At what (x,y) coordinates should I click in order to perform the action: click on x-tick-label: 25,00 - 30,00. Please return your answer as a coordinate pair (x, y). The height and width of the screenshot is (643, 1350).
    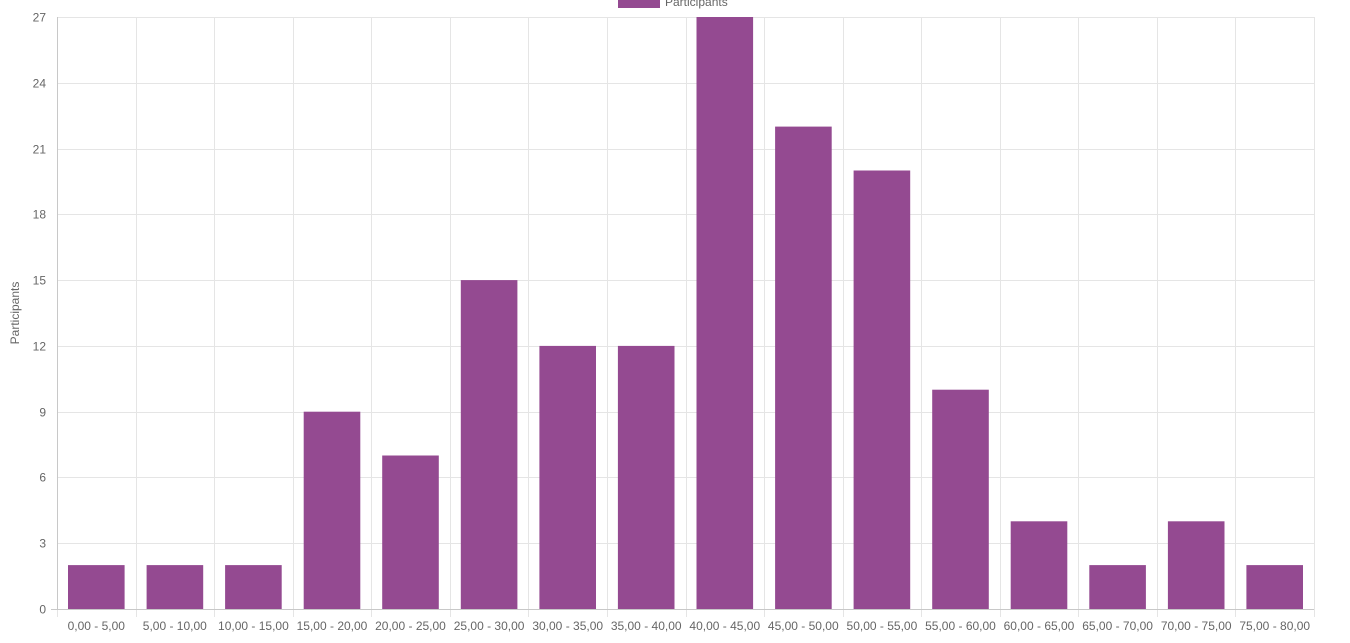
    Looking at the image, I should click on (489, 626).